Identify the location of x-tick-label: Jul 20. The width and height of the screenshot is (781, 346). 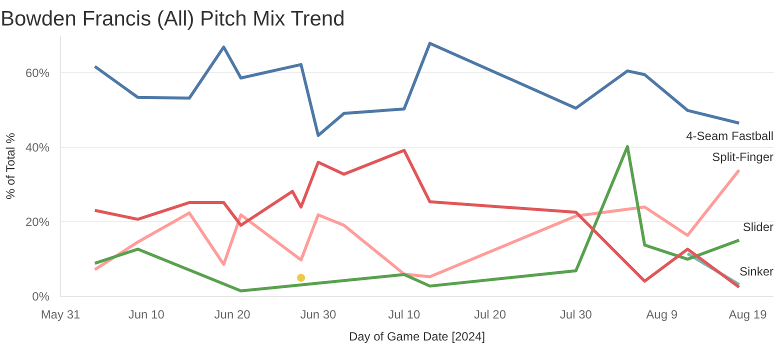
(490, 315).